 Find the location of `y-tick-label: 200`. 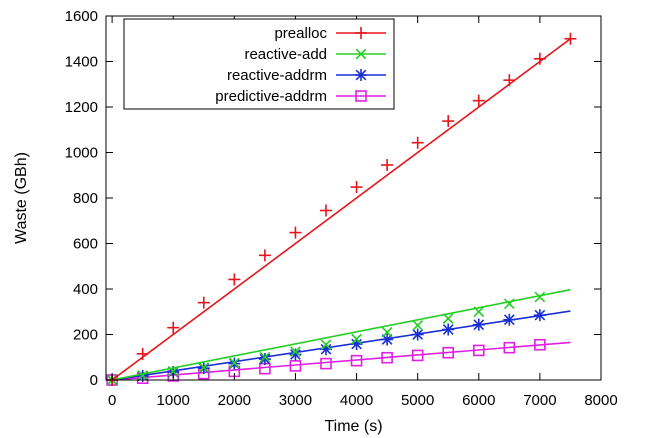

y-tick-label: 200 is located at coordinates (85, 335).